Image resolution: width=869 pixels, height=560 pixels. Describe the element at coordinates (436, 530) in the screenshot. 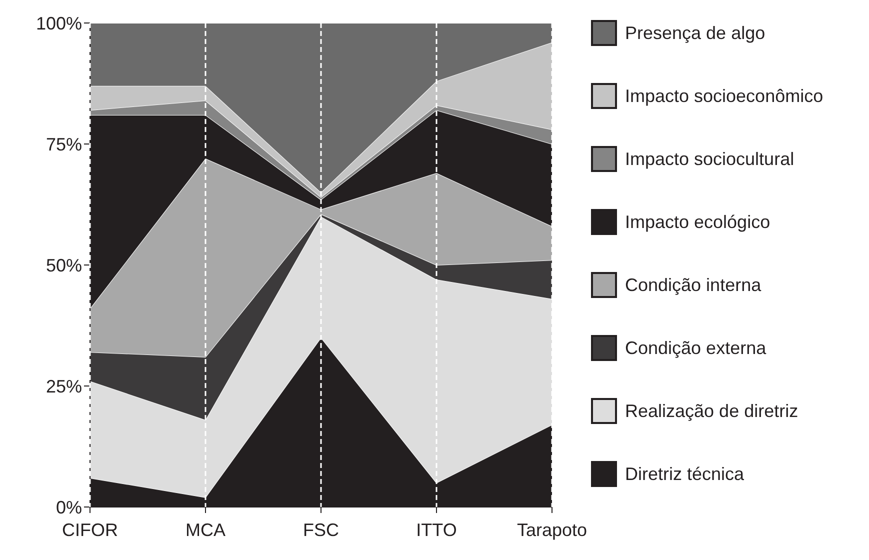

I see `x-tick-label: ITTO` at that location.